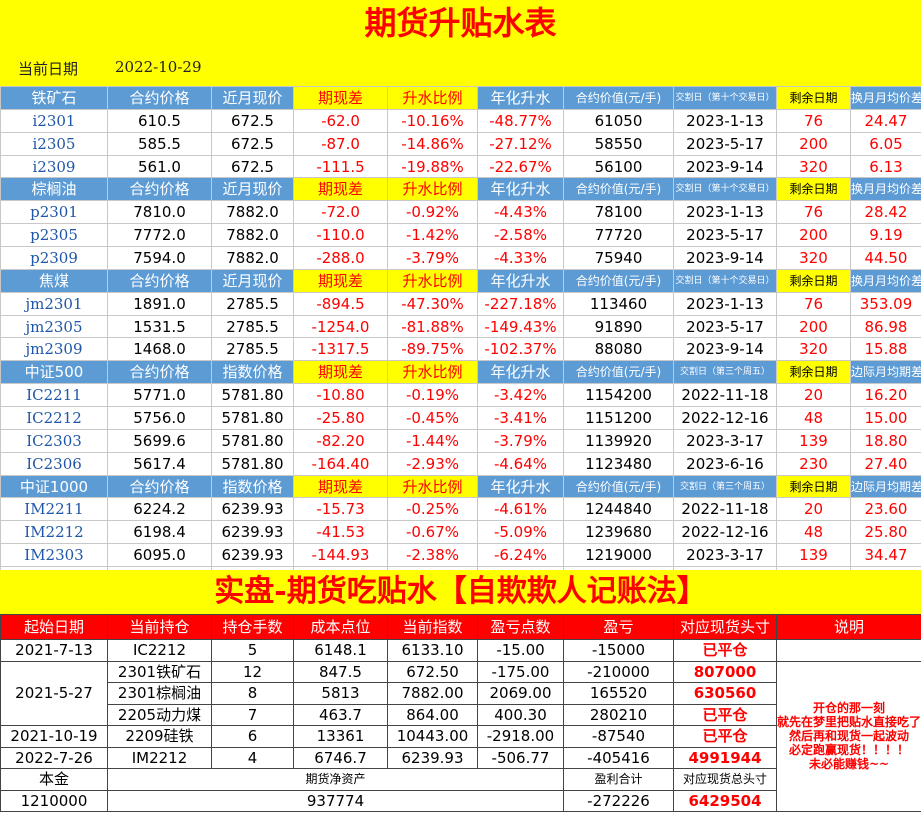 The image size is (921, 815). Describe the element at coordinates (340, 418) in the screenshot. I see `table-cell: -25.80` at that location.